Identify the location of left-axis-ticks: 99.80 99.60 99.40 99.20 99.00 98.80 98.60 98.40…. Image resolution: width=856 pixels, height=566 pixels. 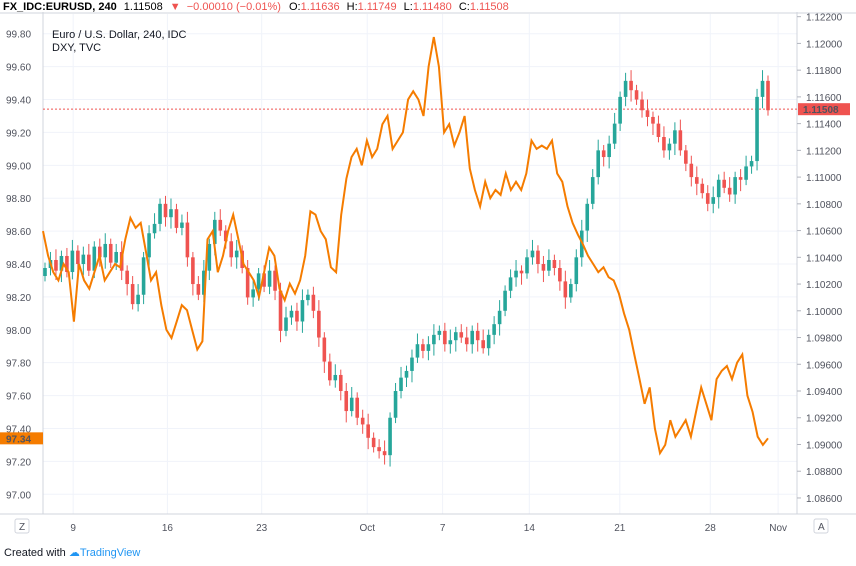
(18, 266).